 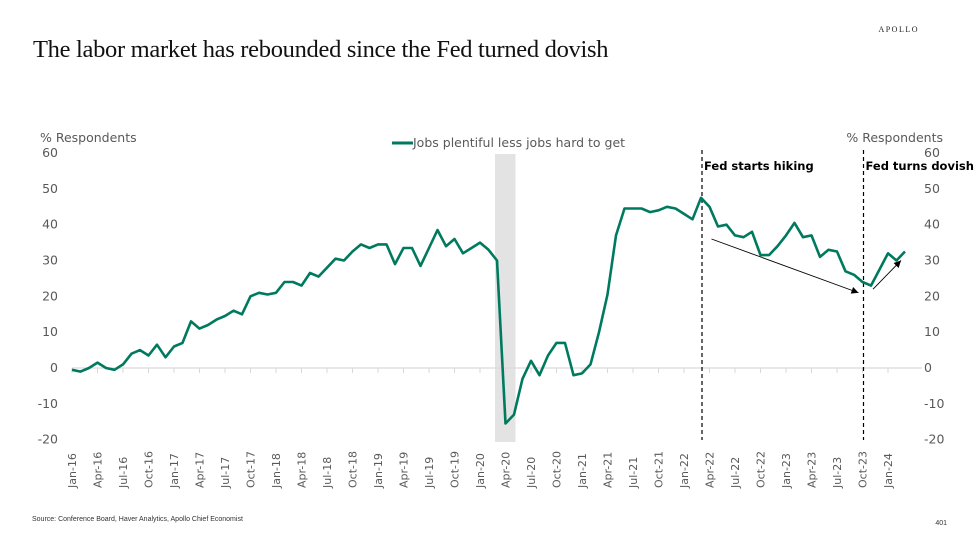 I want to click on y-tick-label-right: -20, so click(x=934, y=439).